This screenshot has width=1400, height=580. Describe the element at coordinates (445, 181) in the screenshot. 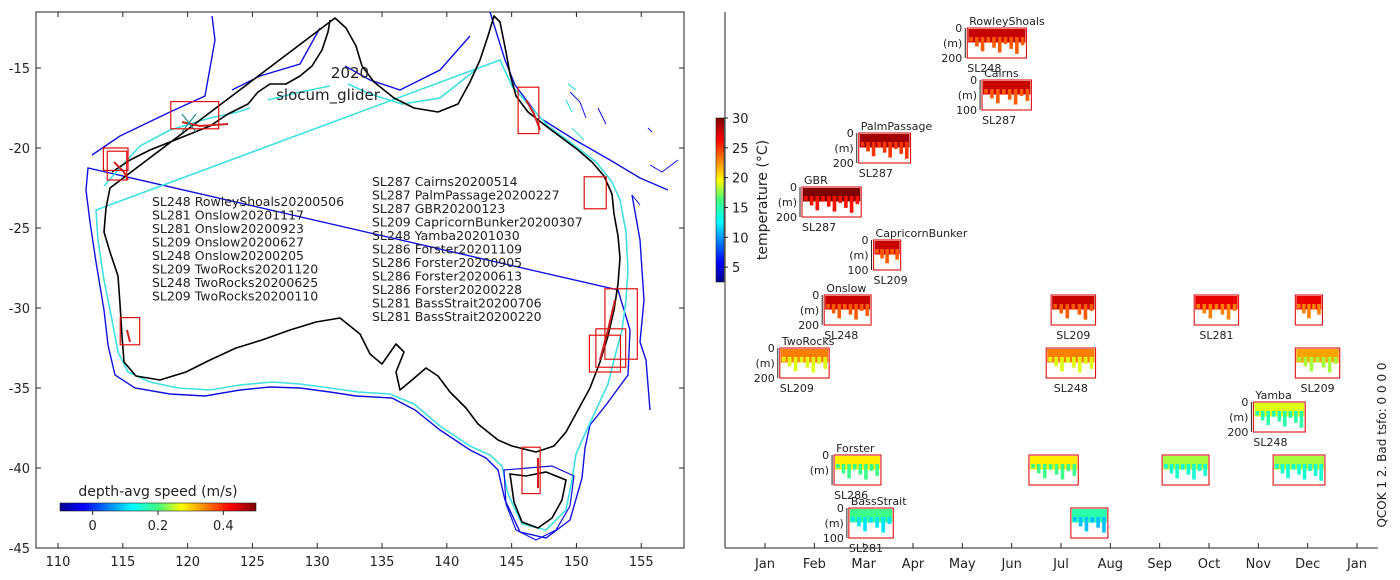

I see `deployment-entry: SL287 Cairns20200514` at that location.